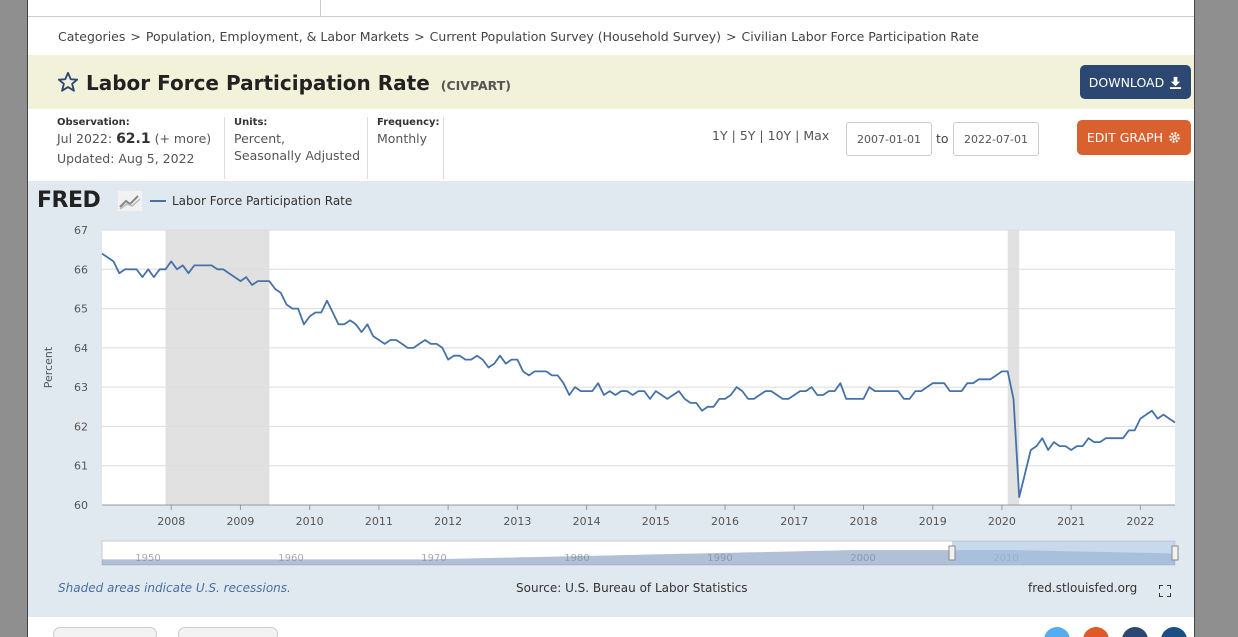 Image resolution: width=1238 pixels, height=637 pixels. I want to click on x-tick-label: 2015, so click(656, 521).